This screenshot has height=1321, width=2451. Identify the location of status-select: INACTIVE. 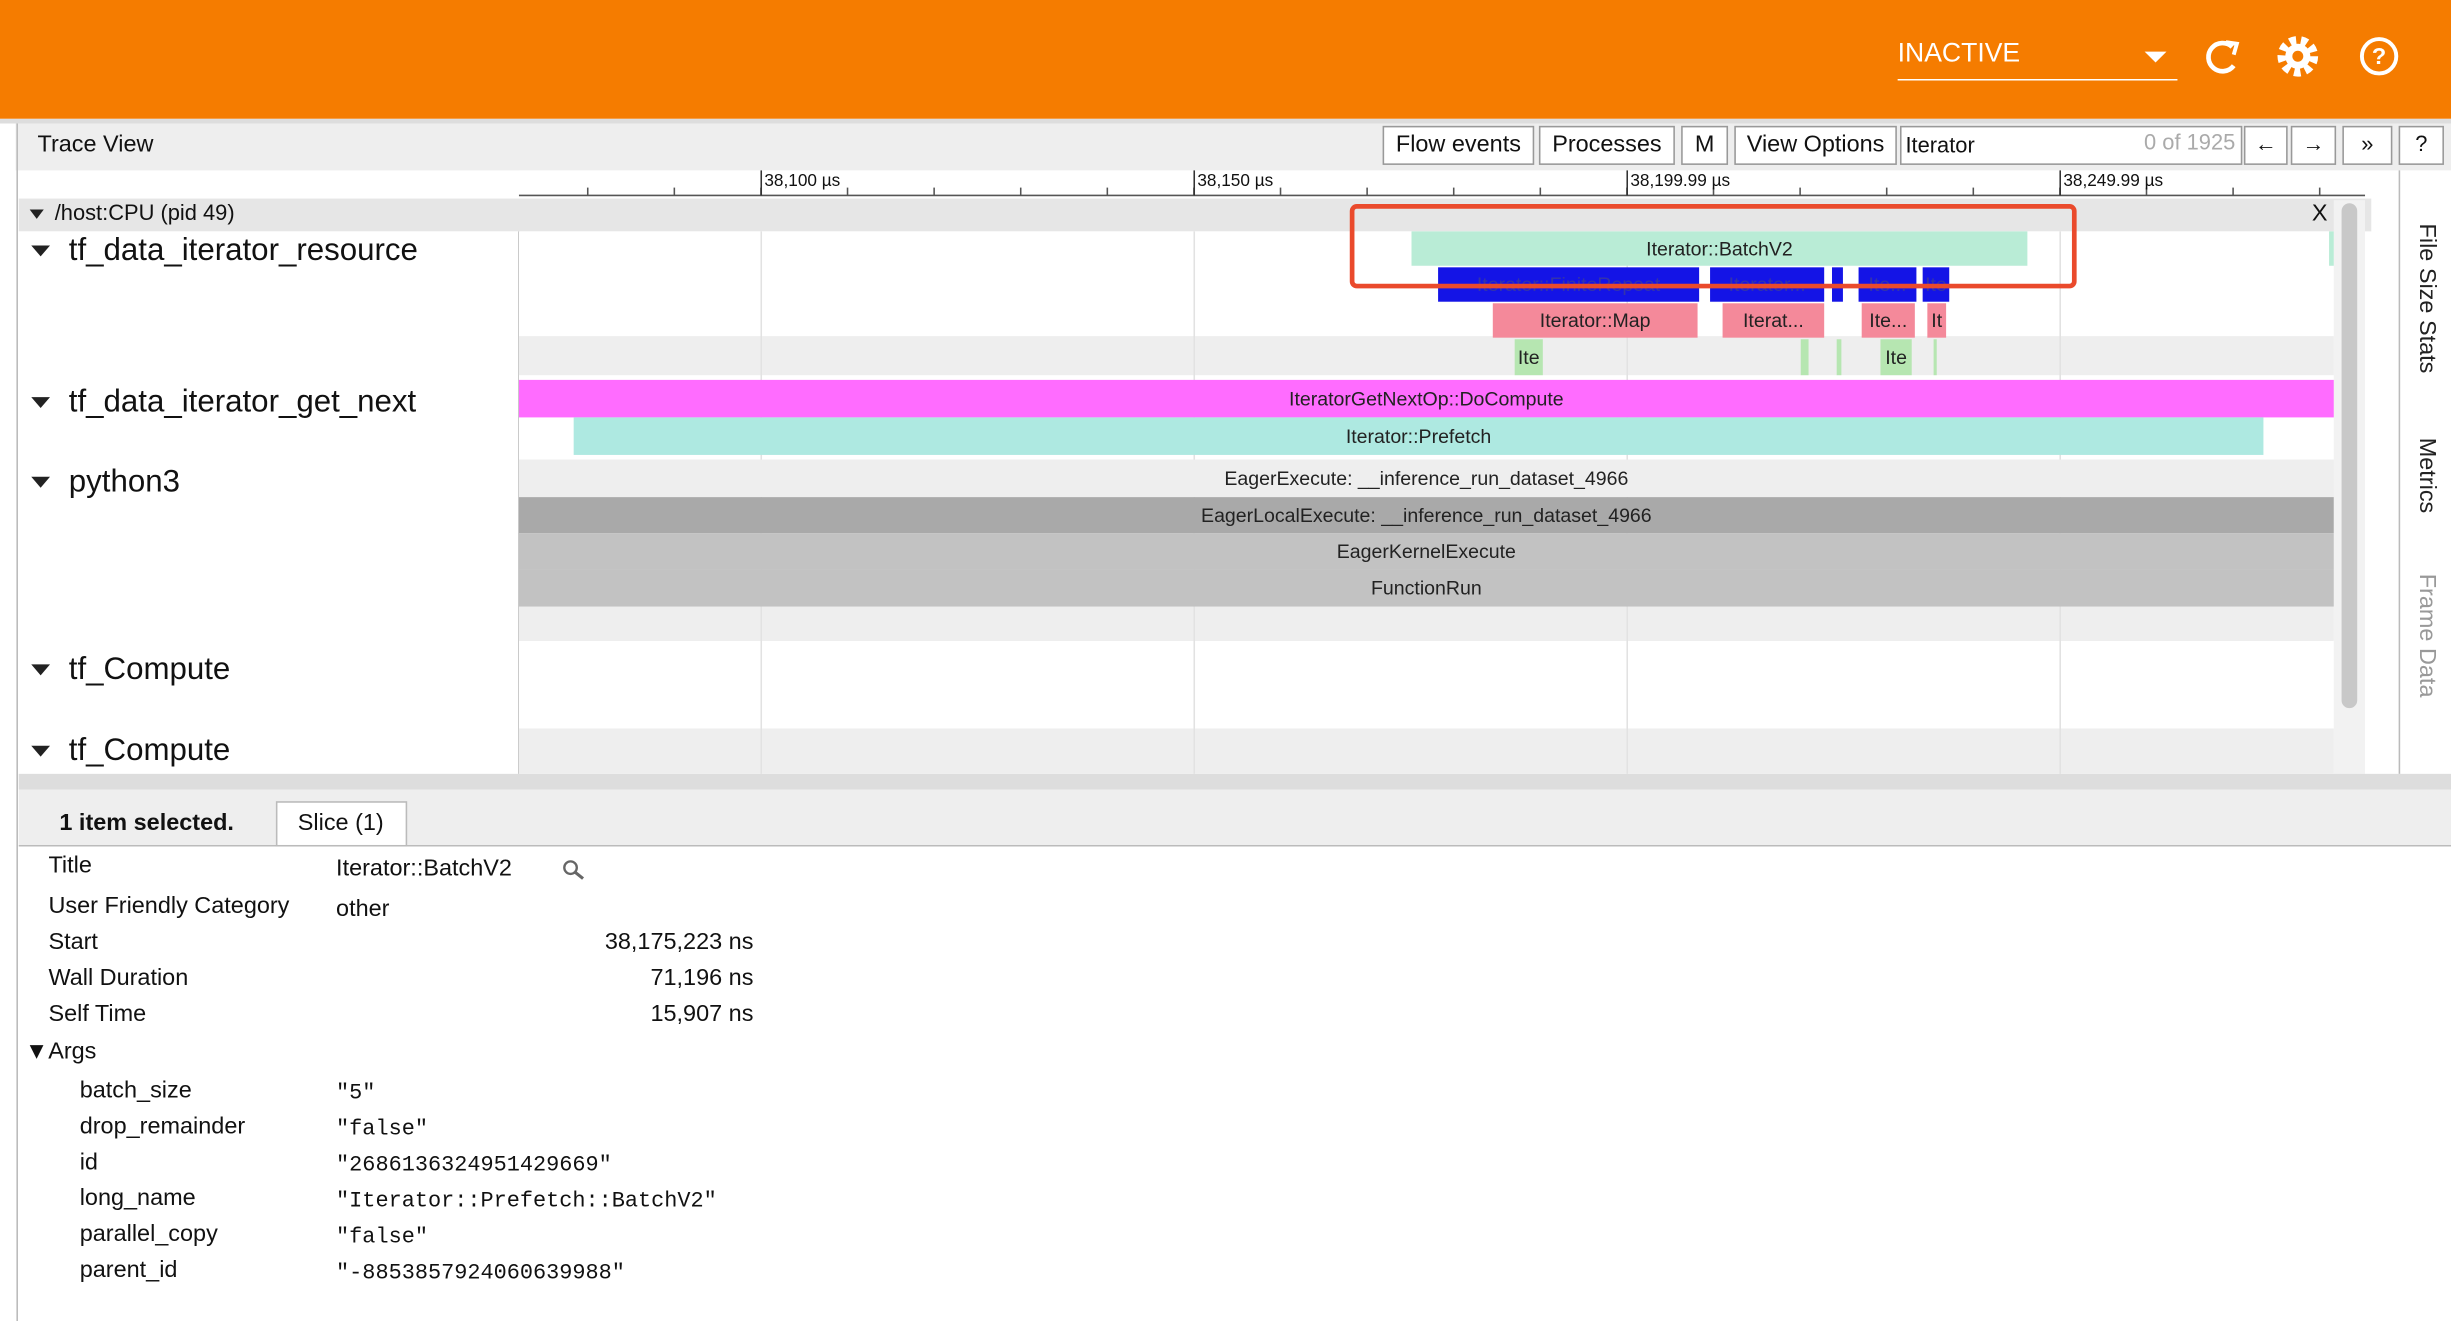
(1959, 53).